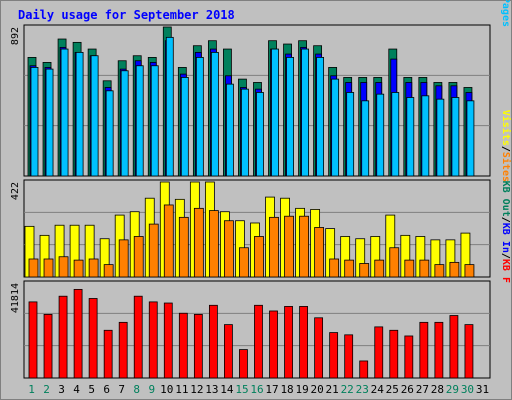 This screenshot has height=400, width=512. Describe the element at coordinates (482, 389) in the screenshot. I see `day-label-31: 31` at that location.